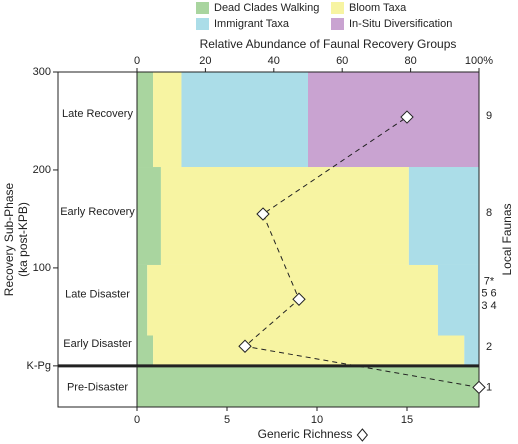  Describe the element at coordinates (9, 239) in the screenshot. I see `y-axis-title: Recovery Sub-Phase` at that location.